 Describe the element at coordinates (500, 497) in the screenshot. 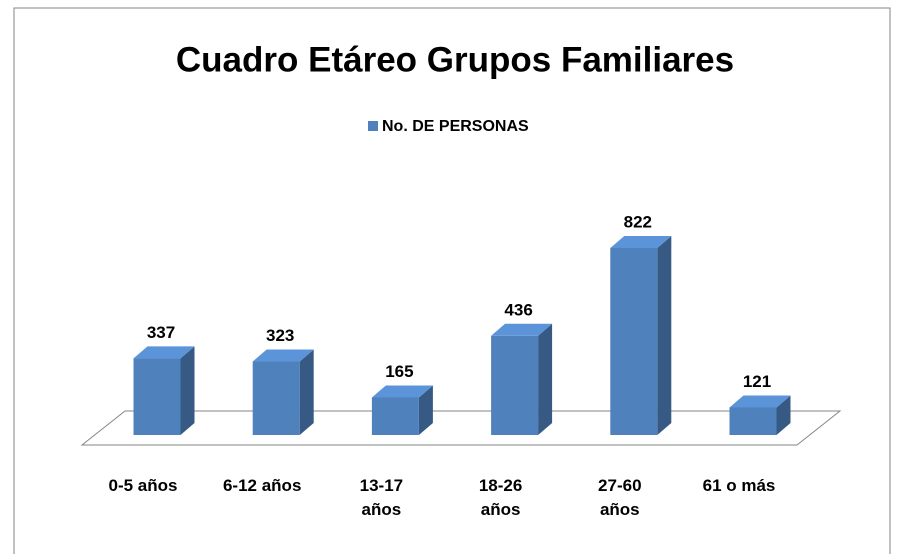

I see `x-tick-label: 18-26 años` at that location.